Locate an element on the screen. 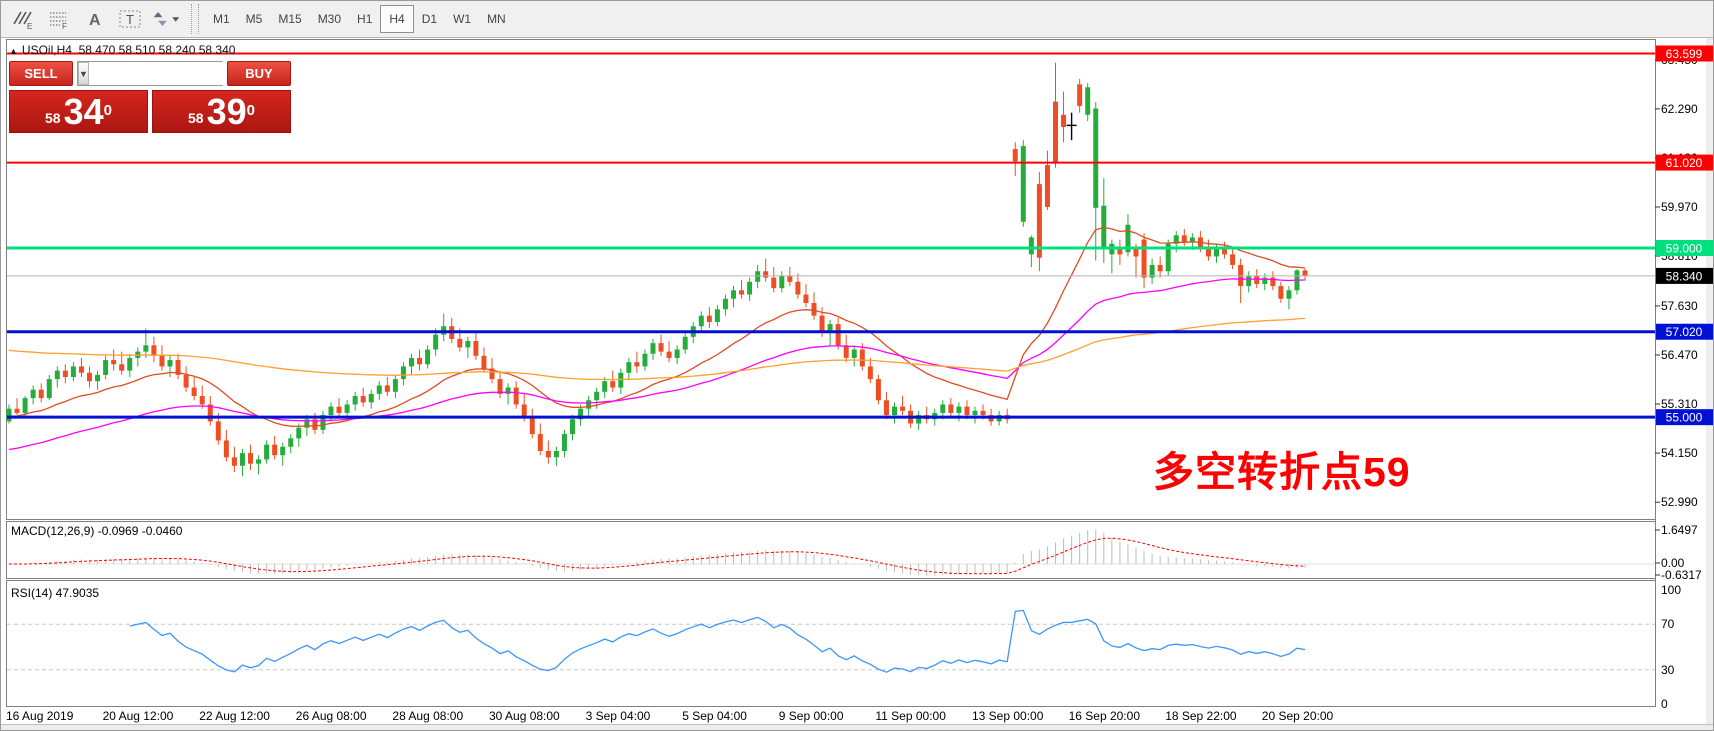 The image size is (1714, 731). price-badge-label: 63.599 is located at coordinates (1684, 54).